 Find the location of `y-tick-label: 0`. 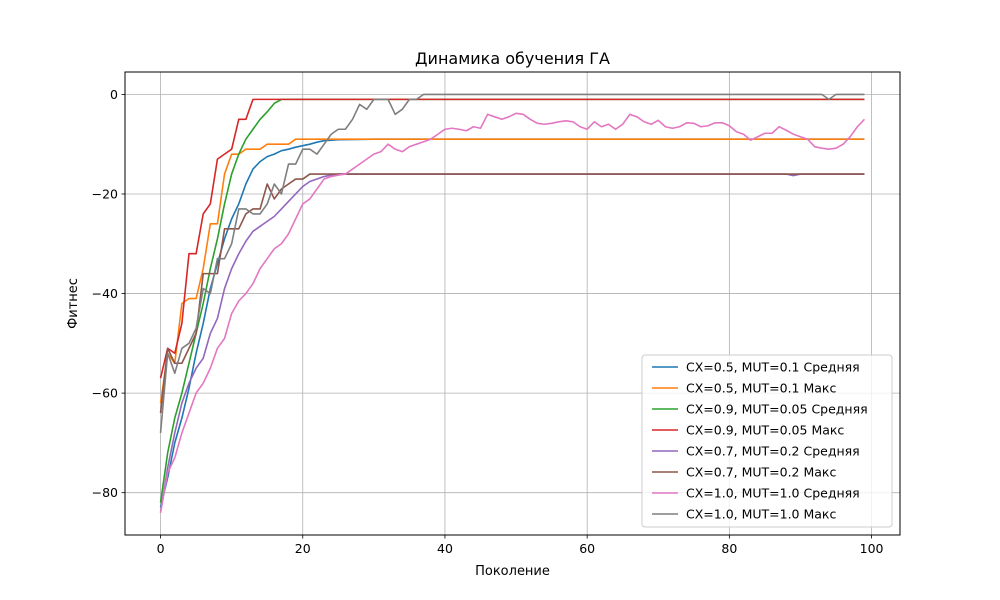

y-tick-label: 0 is located at coordinates (114, 94).